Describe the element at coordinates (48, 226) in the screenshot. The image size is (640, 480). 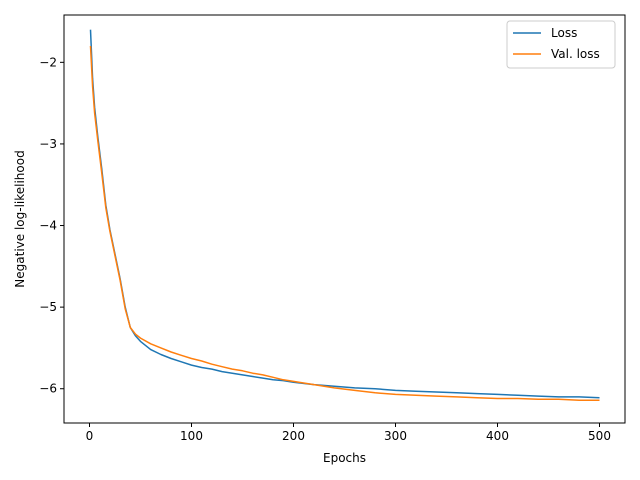
I see `y-tick-label: −4` at that location.